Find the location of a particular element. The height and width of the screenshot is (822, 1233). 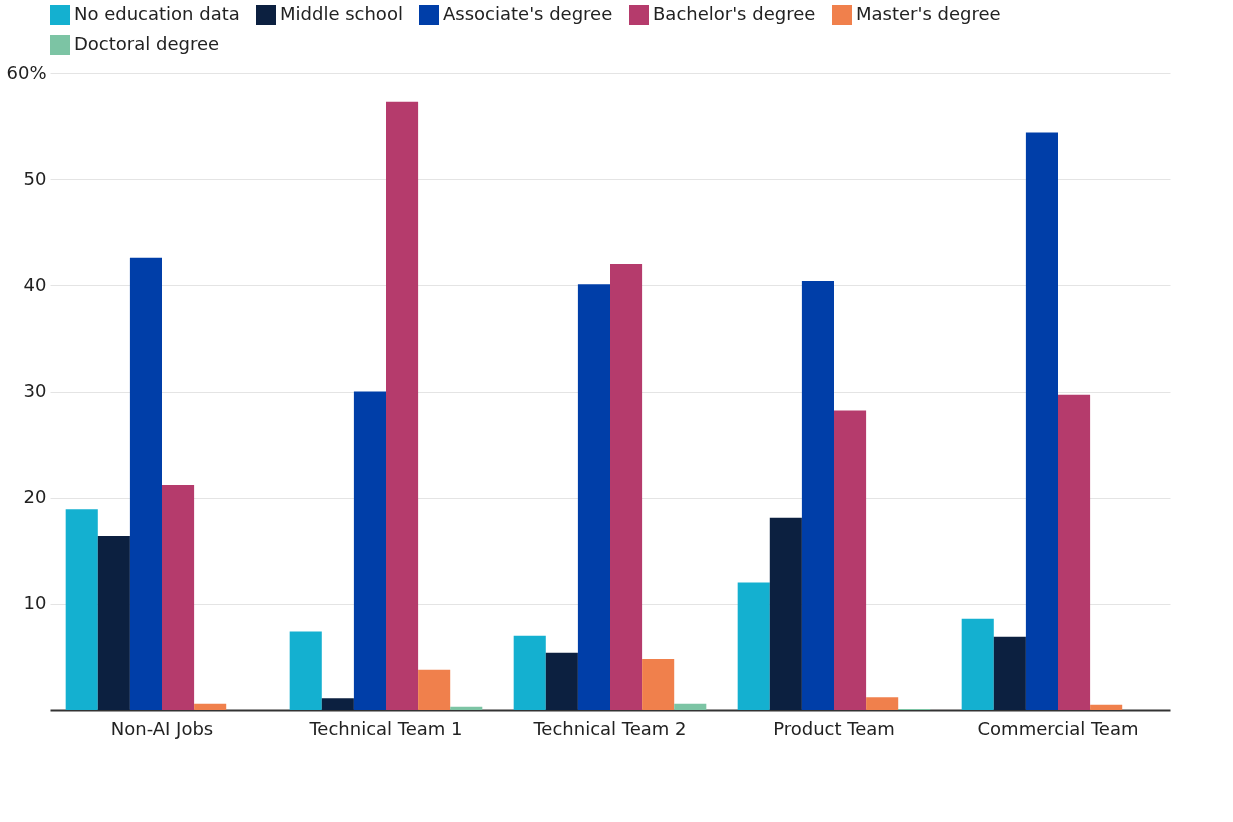

x-tick-label: Technical Team 1 is located at coordinates (385, 728).